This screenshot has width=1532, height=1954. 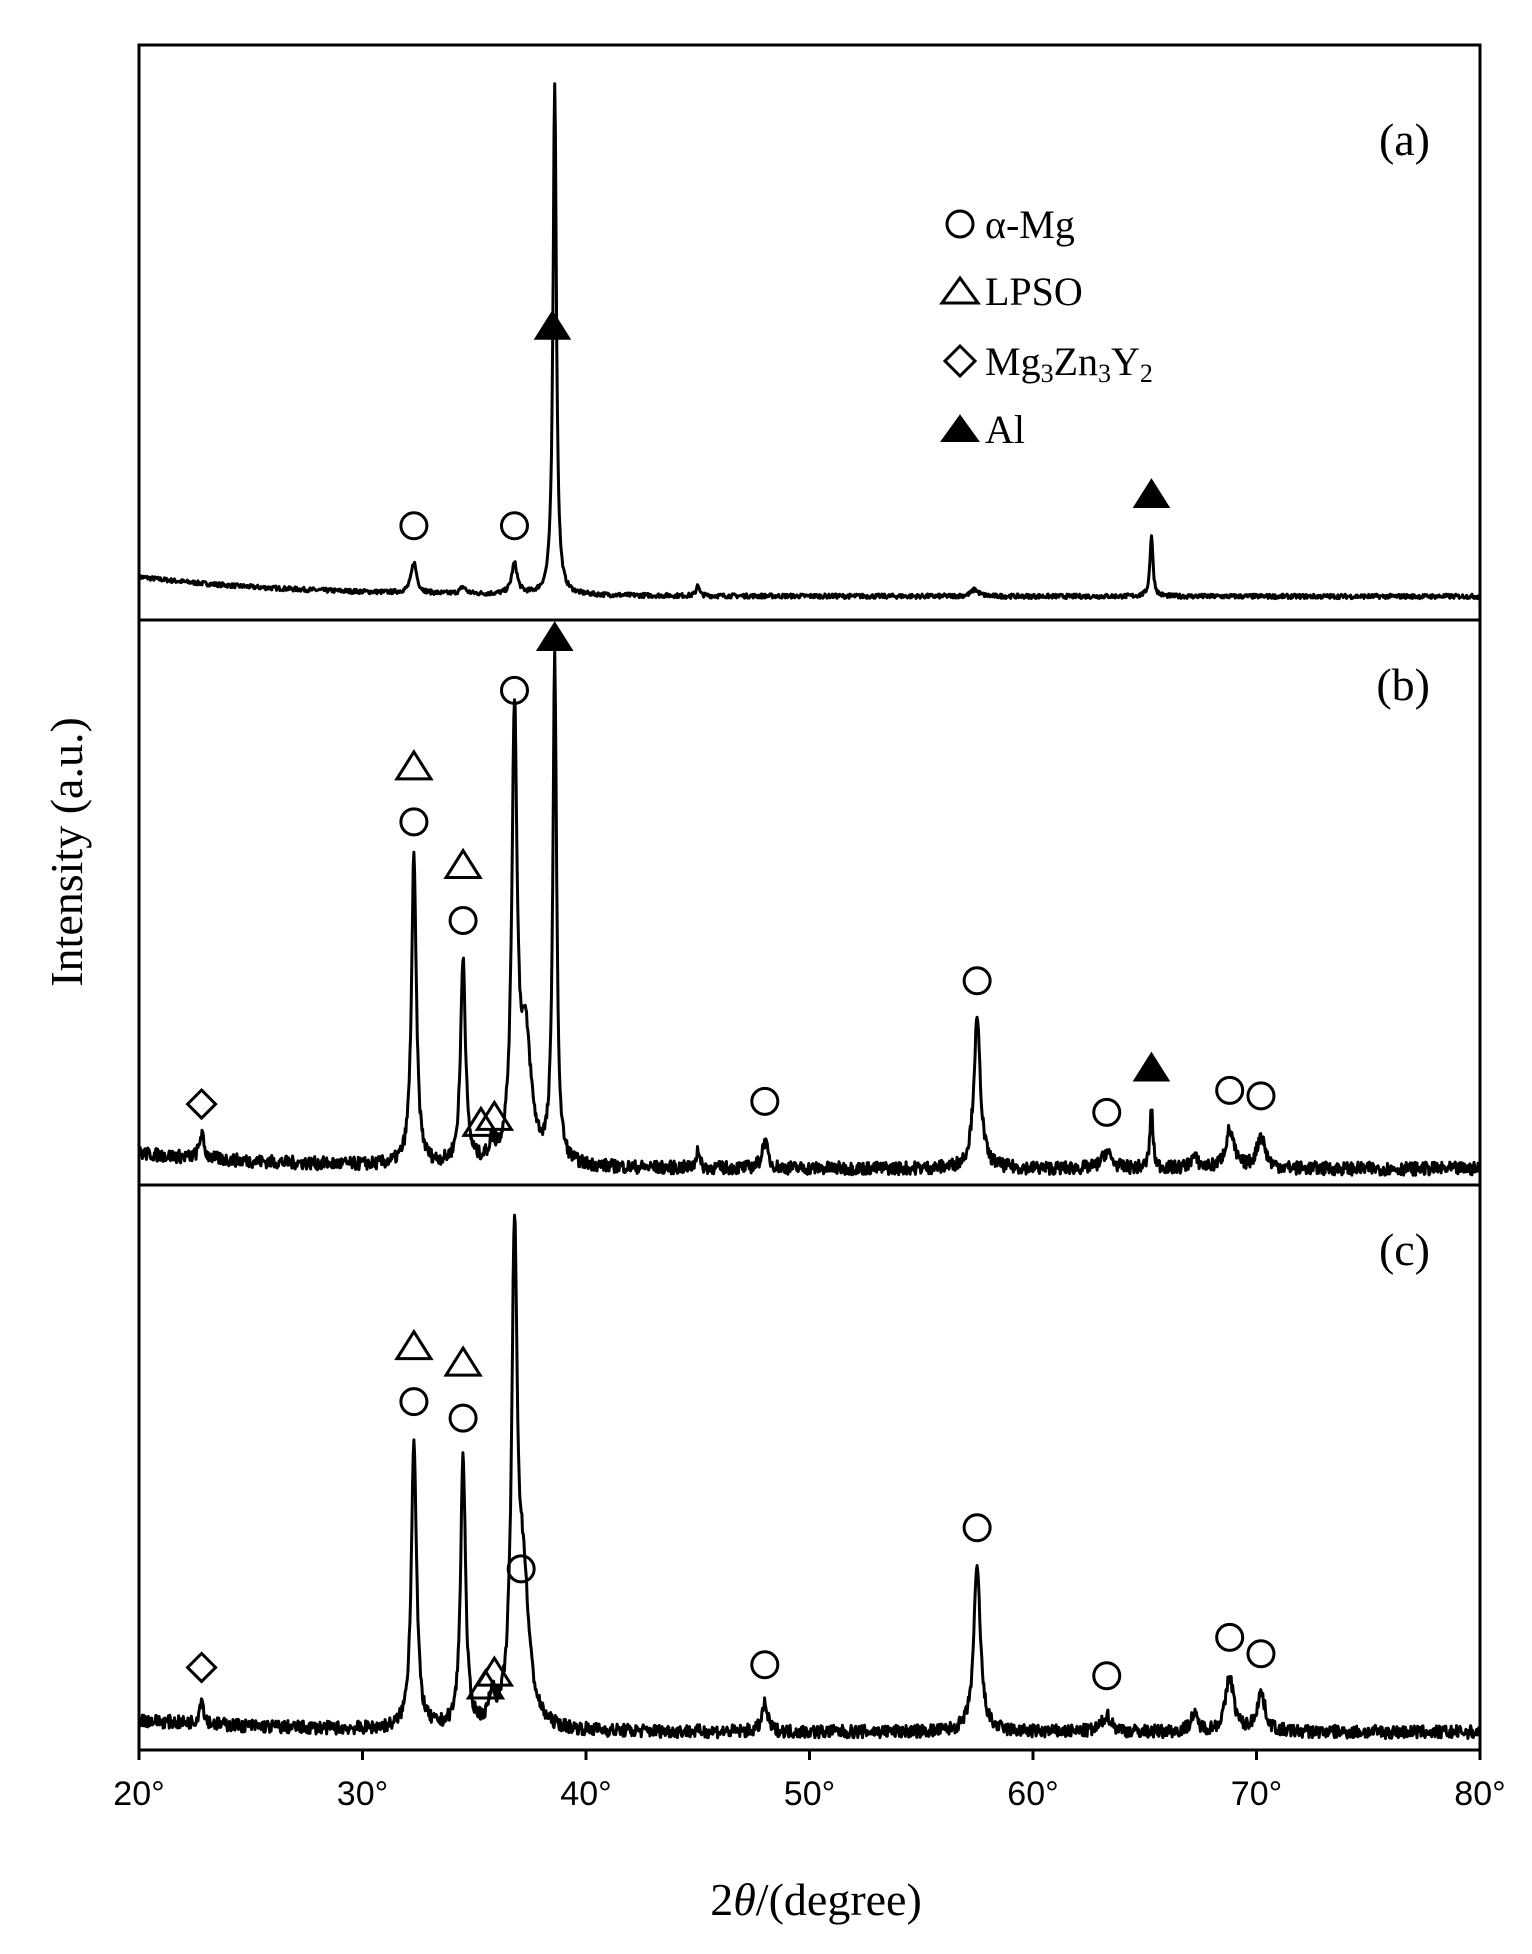 What do you see at coordinates (1403, 684) in the screenshot?
I see `panel-label: (b)` at bounding box center [1403, 684].